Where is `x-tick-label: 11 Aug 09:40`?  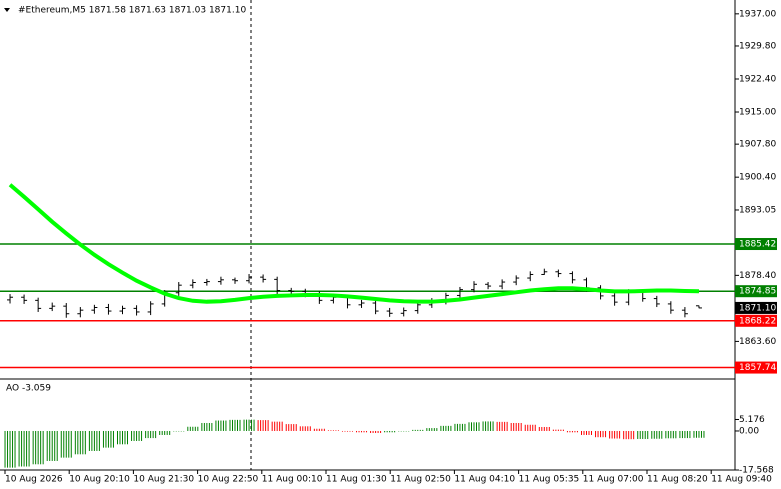
x-tick-label: 11 Aug 09:40 is located at coordinates (741, 480).